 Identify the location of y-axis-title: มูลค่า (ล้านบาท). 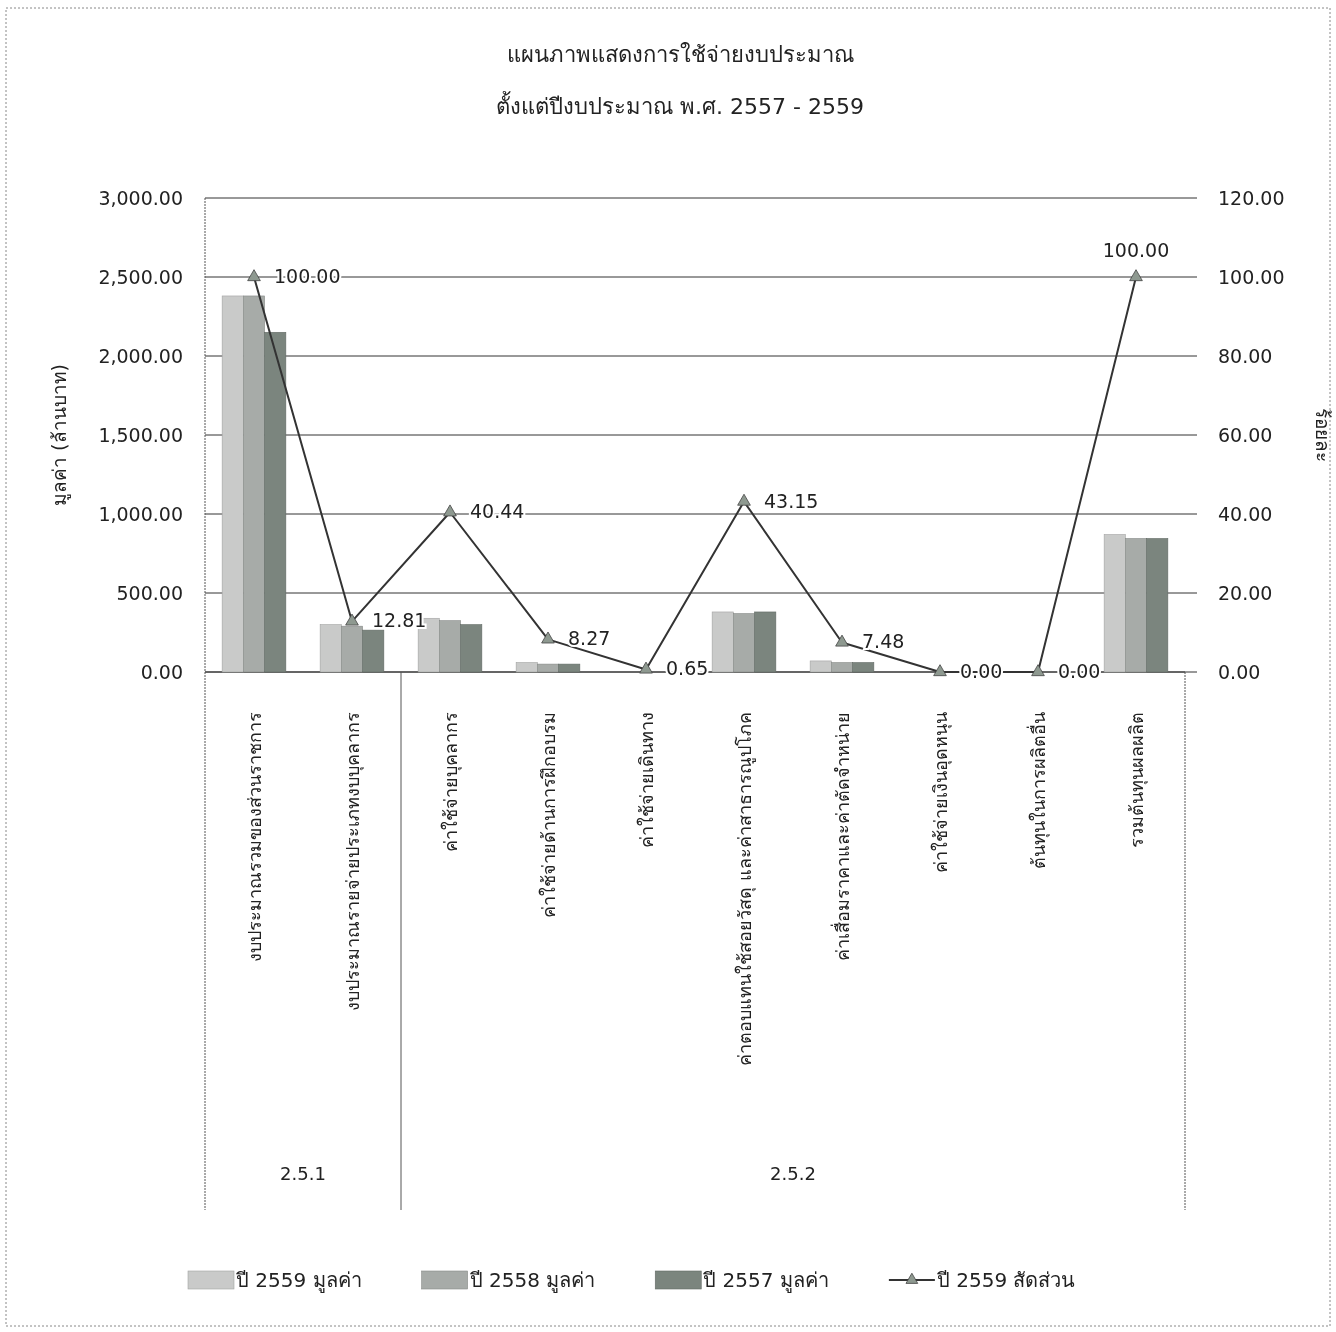
(59, 435).